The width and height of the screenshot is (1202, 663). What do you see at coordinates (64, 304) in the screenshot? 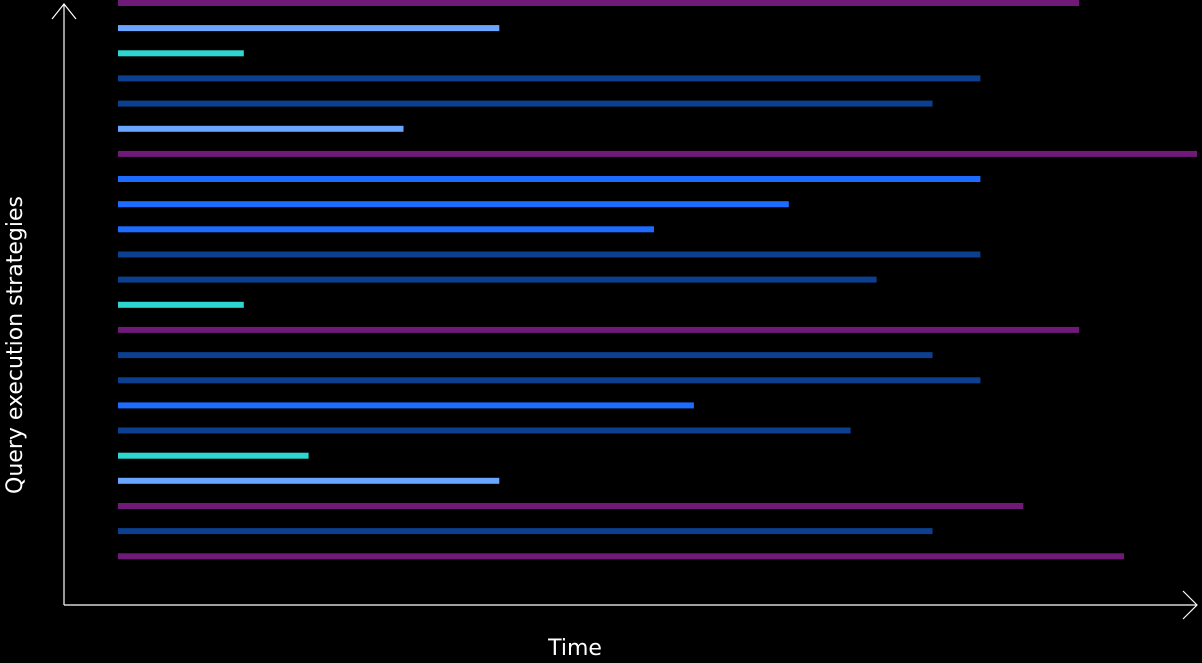
I see `y-axis` at bounding box center [64, 304].